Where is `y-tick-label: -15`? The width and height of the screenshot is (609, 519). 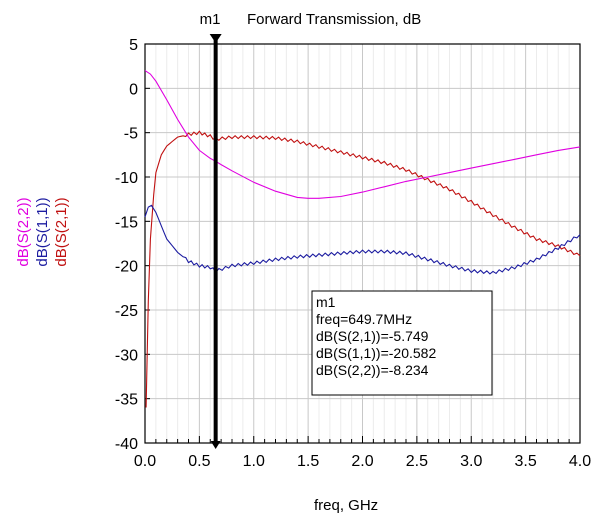
y-tick-label: -15 is located at coordinates (126, 222).